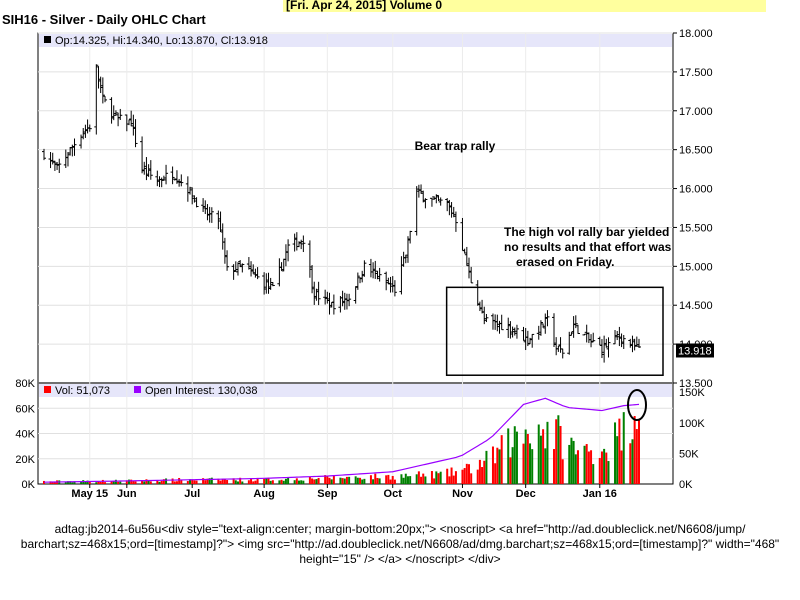 The height and width of the screenshot is (600, 800). I want to click on x-tick-label: Jan 16, so click(600, 494).